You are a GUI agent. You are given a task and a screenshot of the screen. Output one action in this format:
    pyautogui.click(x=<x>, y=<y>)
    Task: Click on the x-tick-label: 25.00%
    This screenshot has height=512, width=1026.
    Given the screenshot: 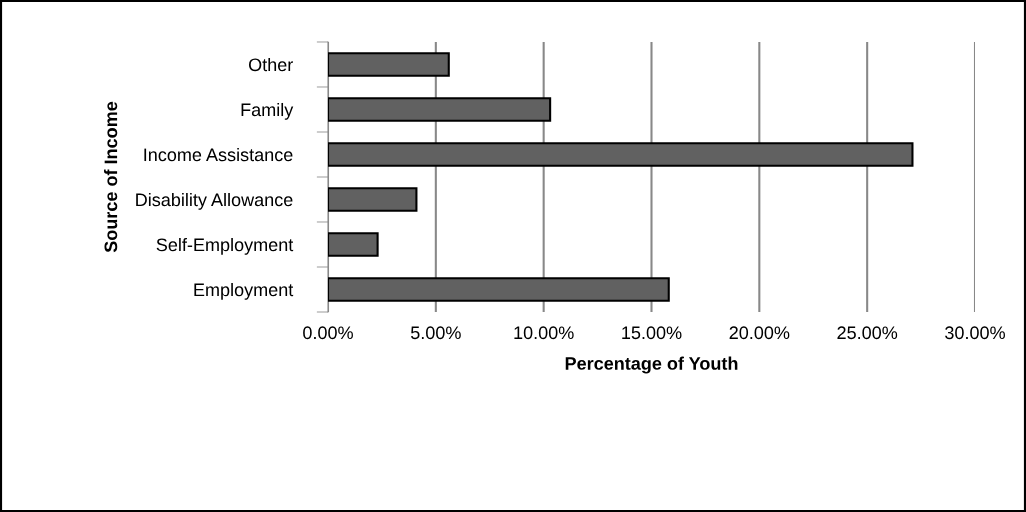 What is the action you would take?
    pyautogui.click(x=867, y=333)
    